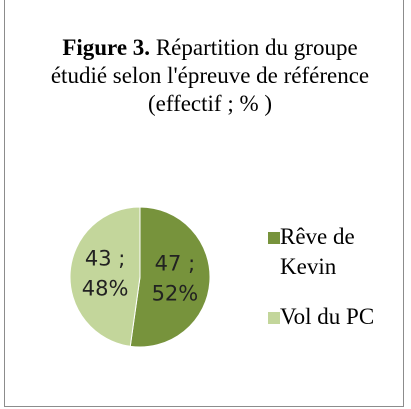  What do you see at coordinates (327, 316) in the screenshot?
I see `legend-label: Vol du PC` at bounding box center [327, 316].